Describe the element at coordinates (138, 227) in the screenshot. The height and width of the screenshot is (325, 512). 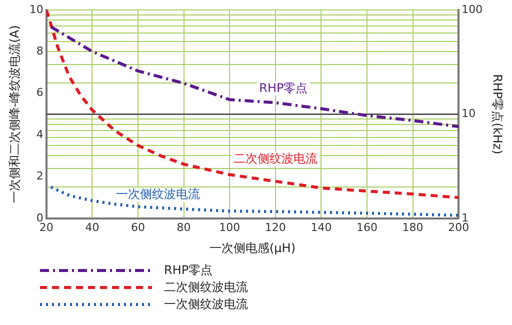
I see `x-tick-label: 60` at that location.